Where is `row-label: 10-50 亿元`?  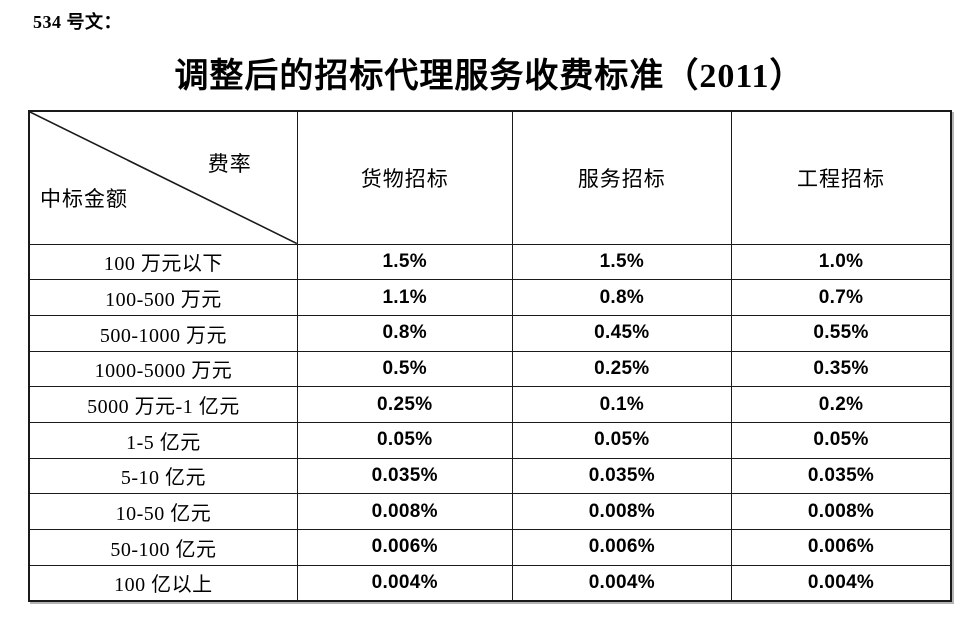
row-label: 10-50 亿元 is located at coordinates (163, 511).